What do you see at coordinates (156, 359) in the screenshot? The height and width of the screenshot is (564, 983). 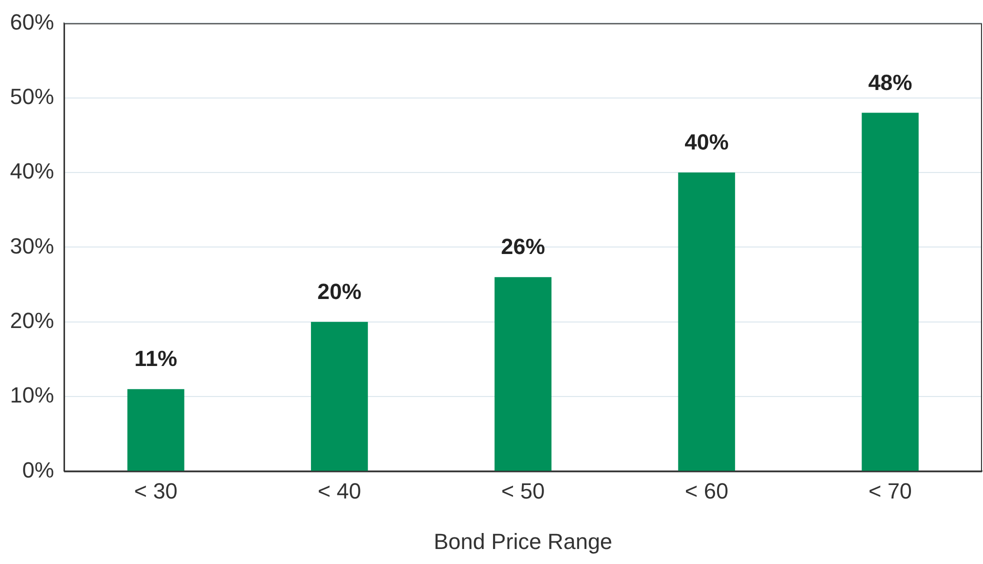 I see `data-label: 11%` at bounding box center [156, 359].